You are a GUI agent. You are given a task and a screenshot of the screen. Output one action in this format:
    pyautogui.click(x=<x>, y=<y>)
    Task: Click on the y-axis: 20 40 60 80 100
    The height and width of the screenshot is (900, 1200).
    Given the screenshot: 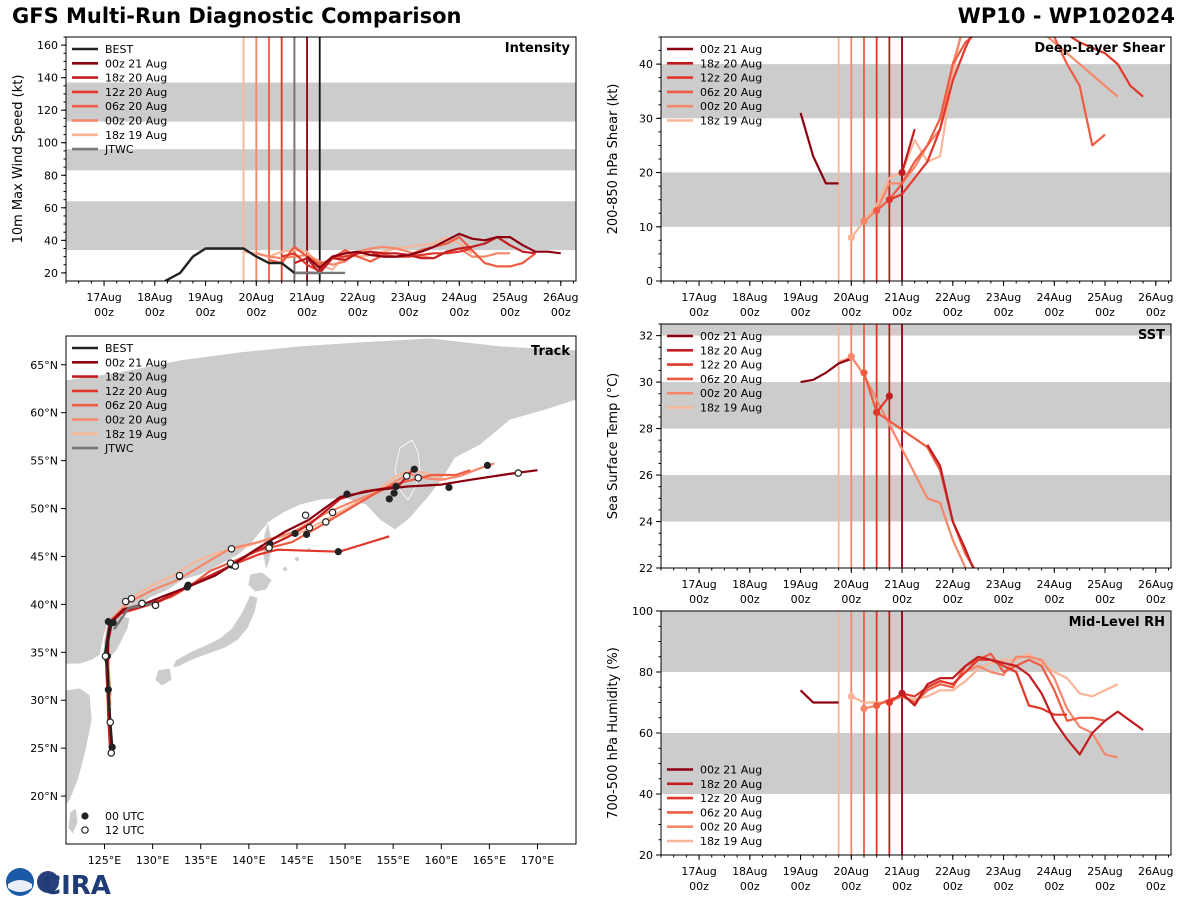 What is the action you would take?
    pyautogui.click(x=646, y=733)
    